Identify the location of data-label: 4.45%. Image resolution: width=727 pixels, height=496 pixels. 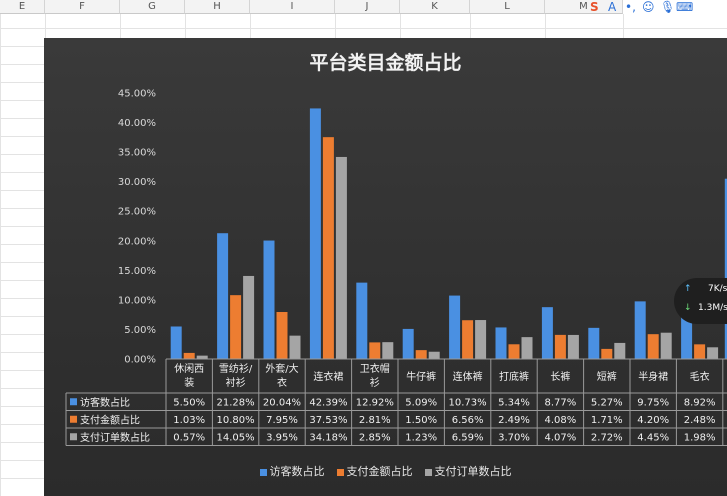
(653, 437).